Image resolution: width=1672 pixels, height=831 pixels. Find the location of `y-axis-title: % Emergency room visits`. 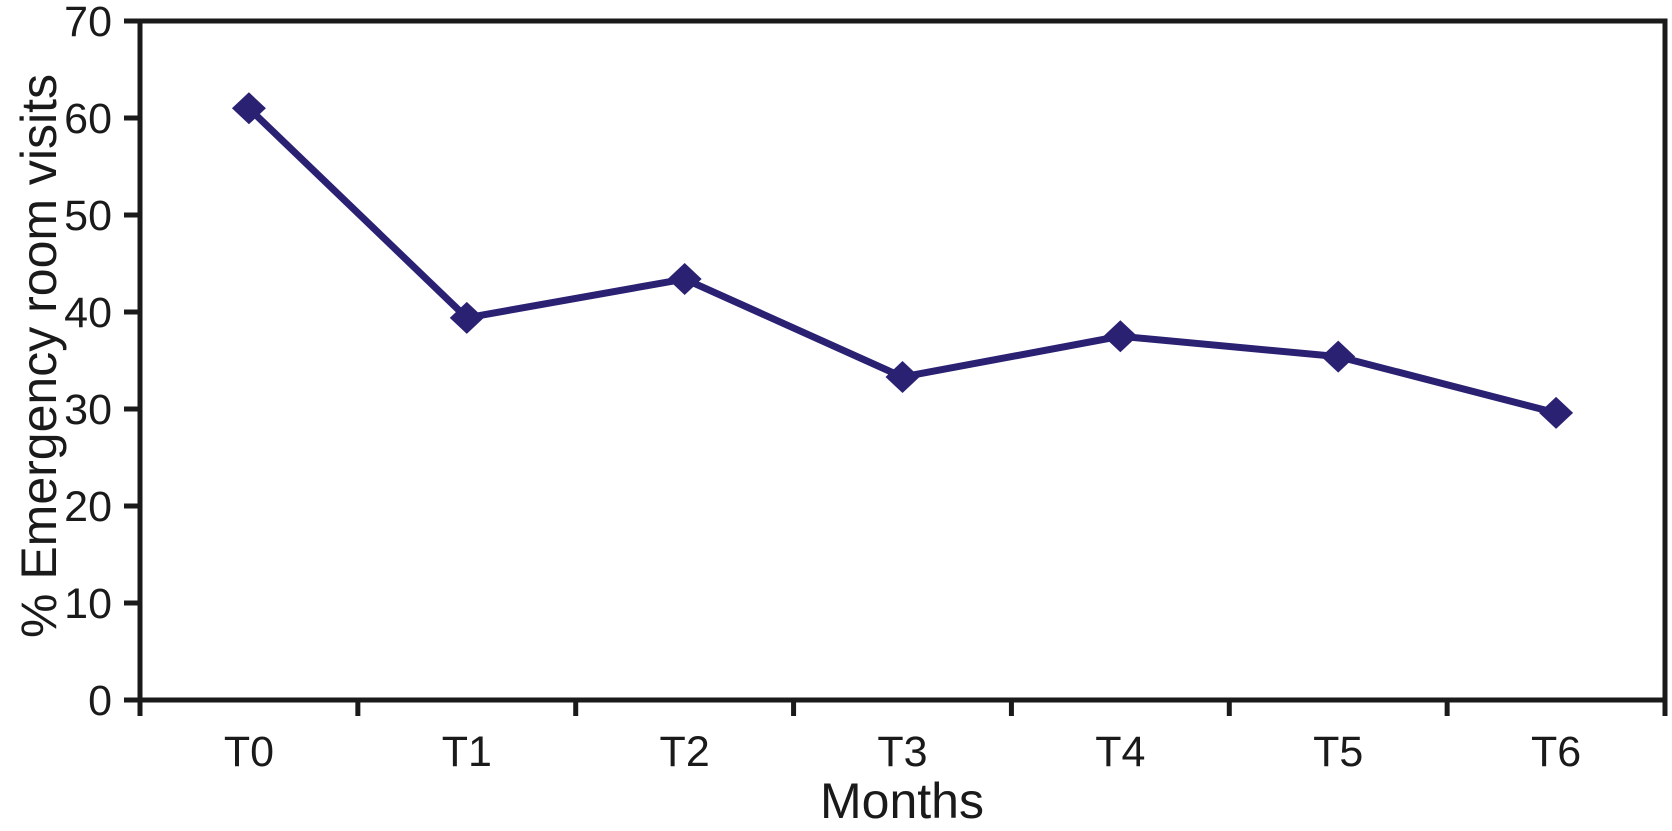

y-axis-title: % Emergency room visits is located at coordinates (39, 356).